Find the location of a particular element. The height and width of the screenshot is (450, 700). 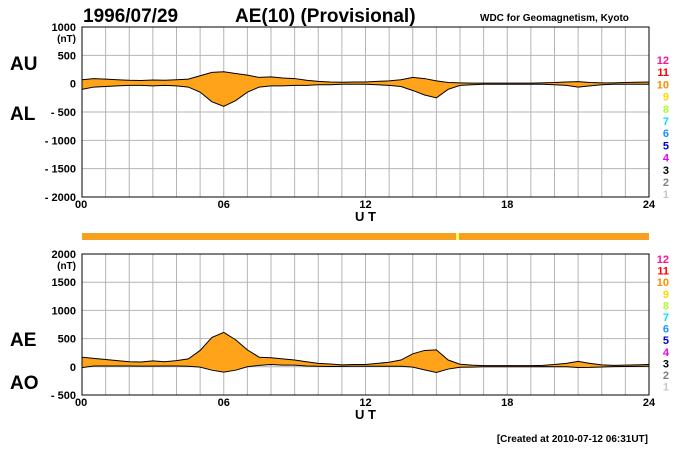

y-tick-label: 1500 is located at coordinates (64, 283).